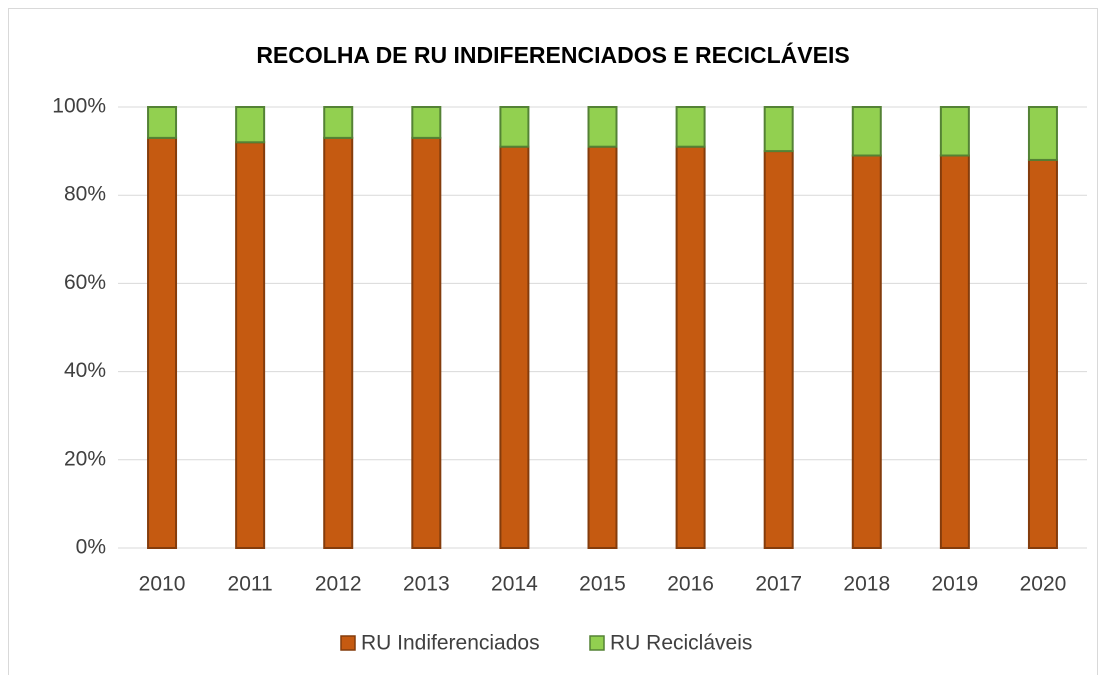 The width and height of the screenshot is (1106, 675). I want to click on x-tick-label: 2016, so click(690, 584).